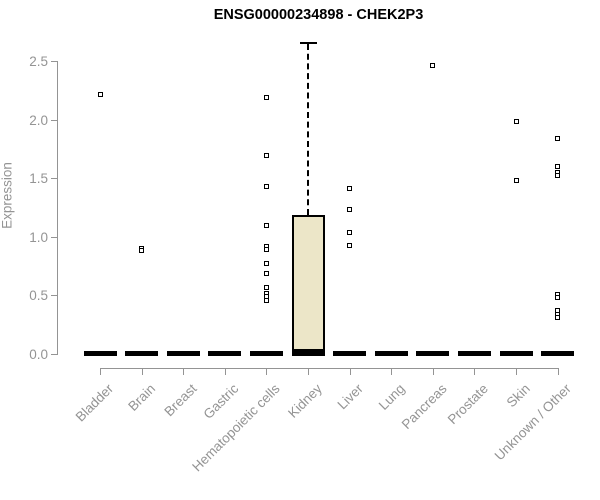 The image size is (600, 500). Describe the element at coordinates (350, 397) in the screenshot. I see `x-axis-label: Liver` at that location.